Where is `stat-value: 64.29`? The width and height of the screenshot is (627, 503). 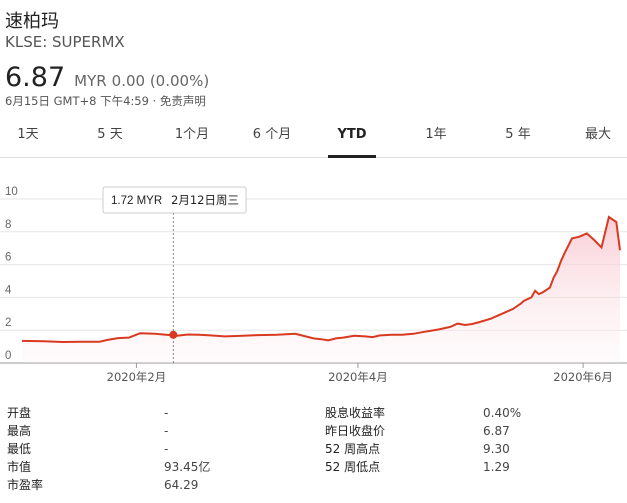
stat-value: 64.29 is located at coordinates (181, 485).